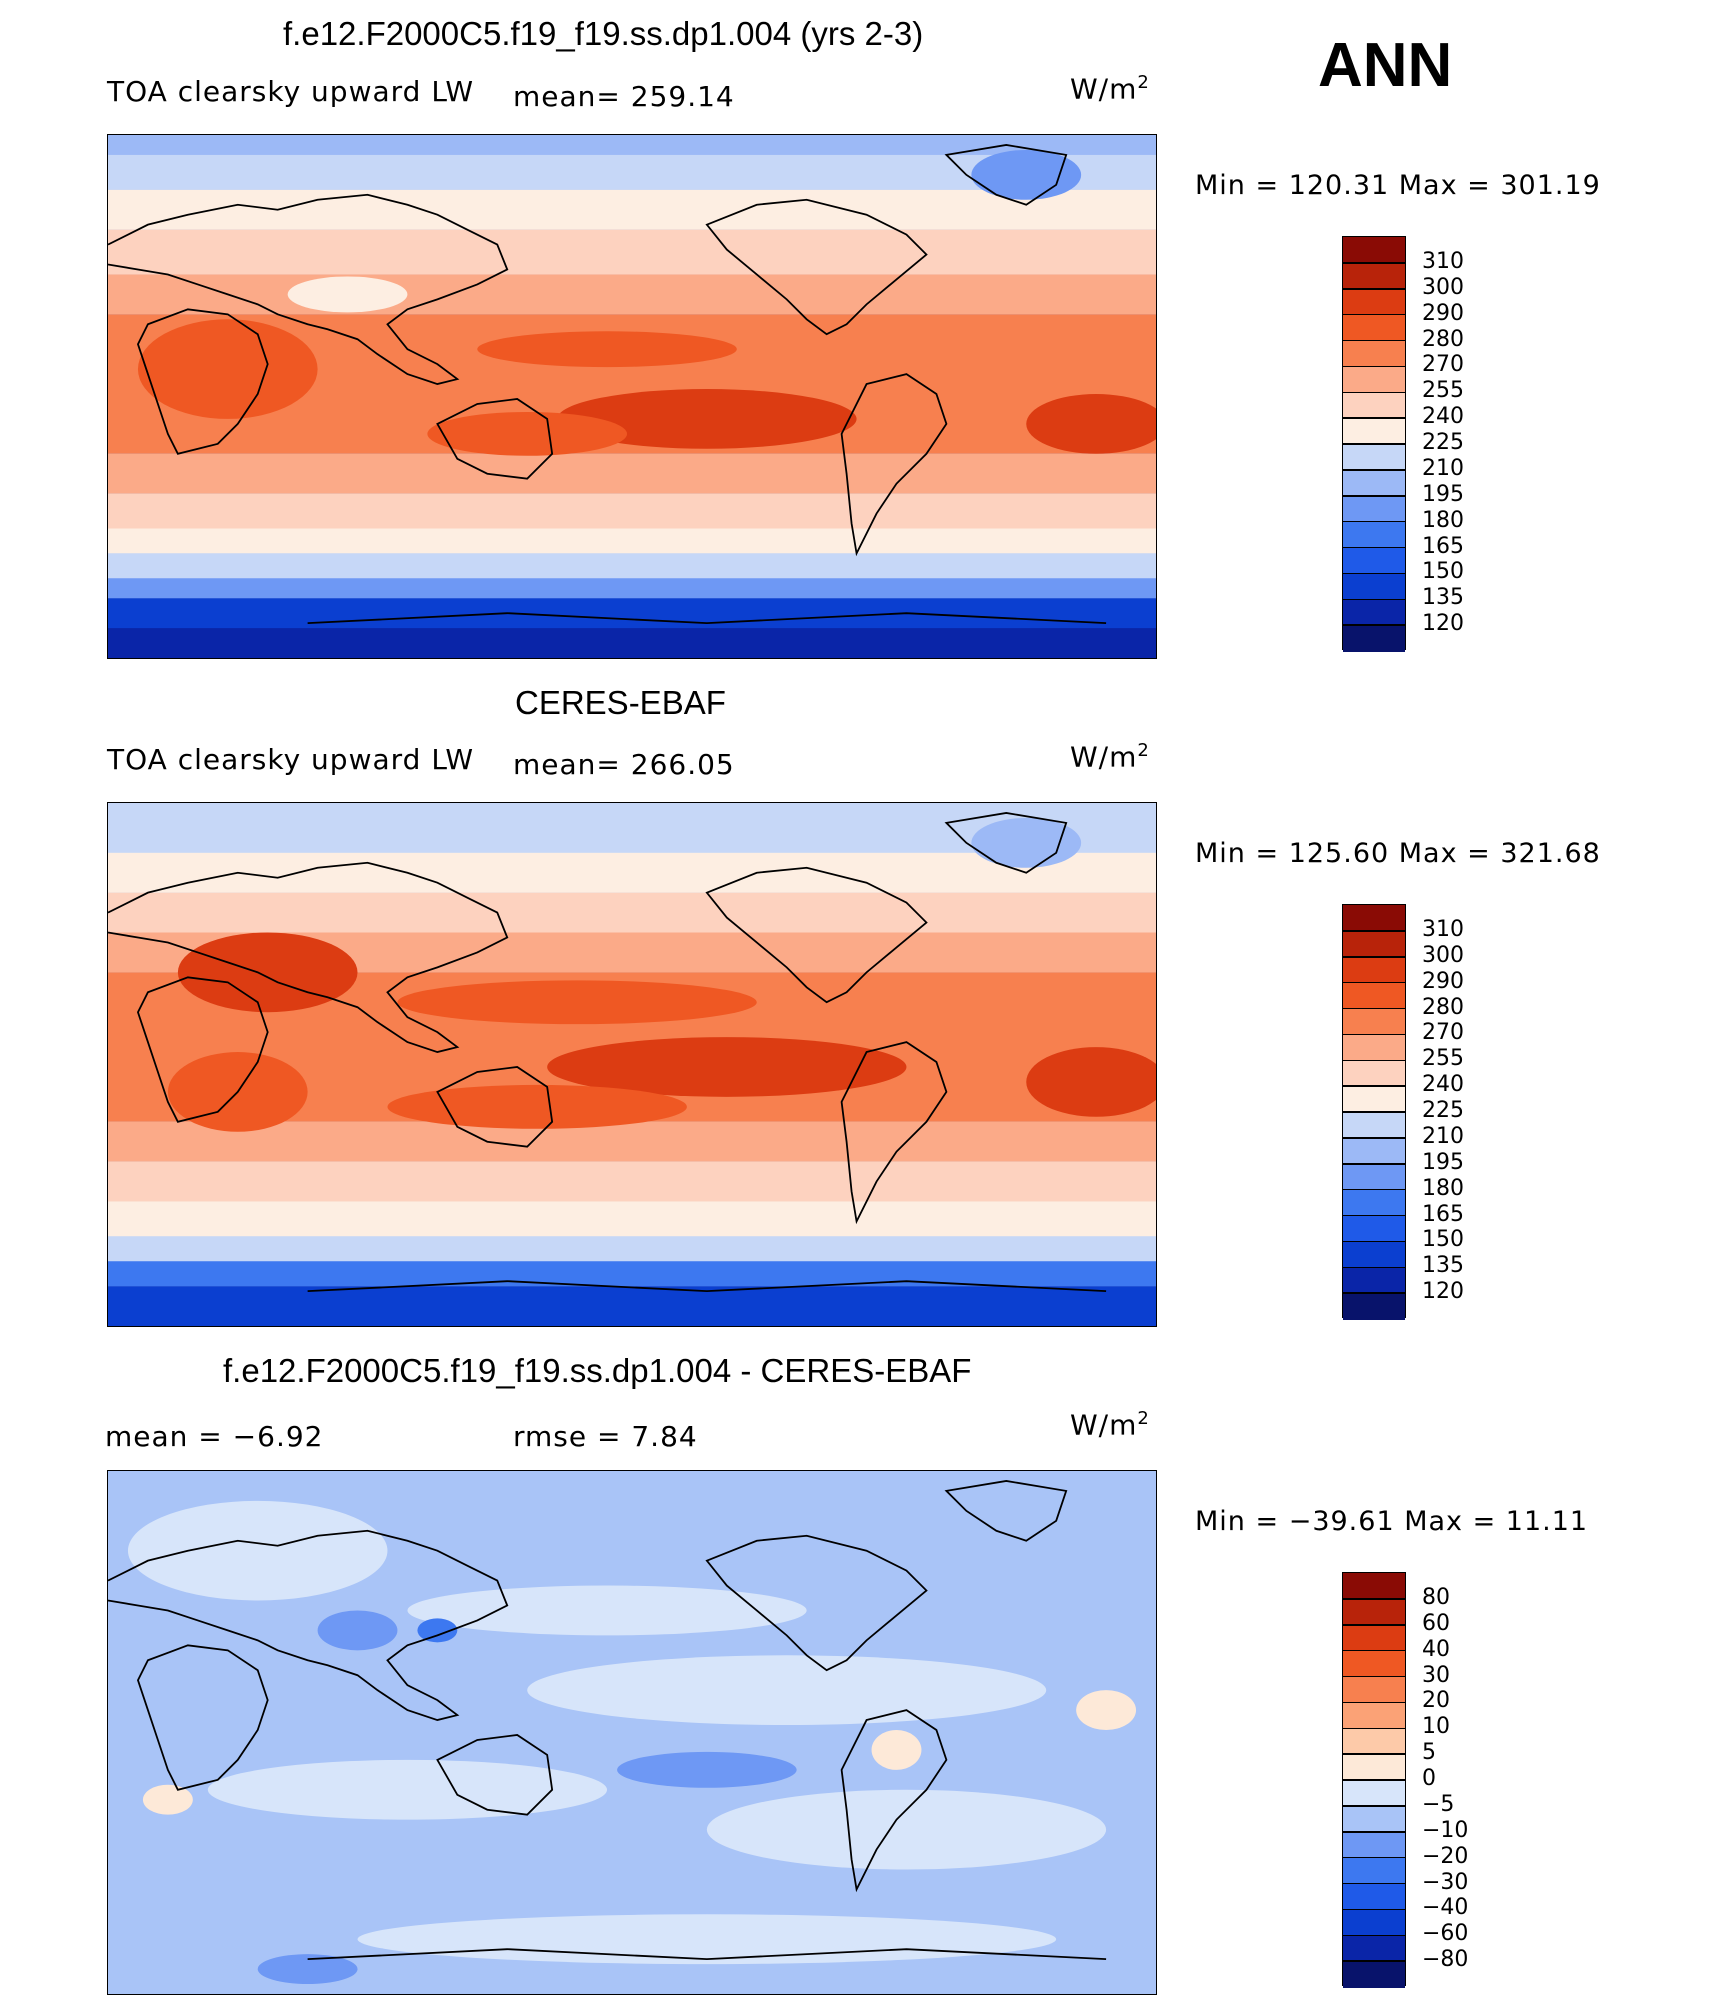 The image size is (1710, 1997). Describe the element at coordinates (1436, 1675) in the screenshot. I see `colorbar-tick-label: 30` at that location.